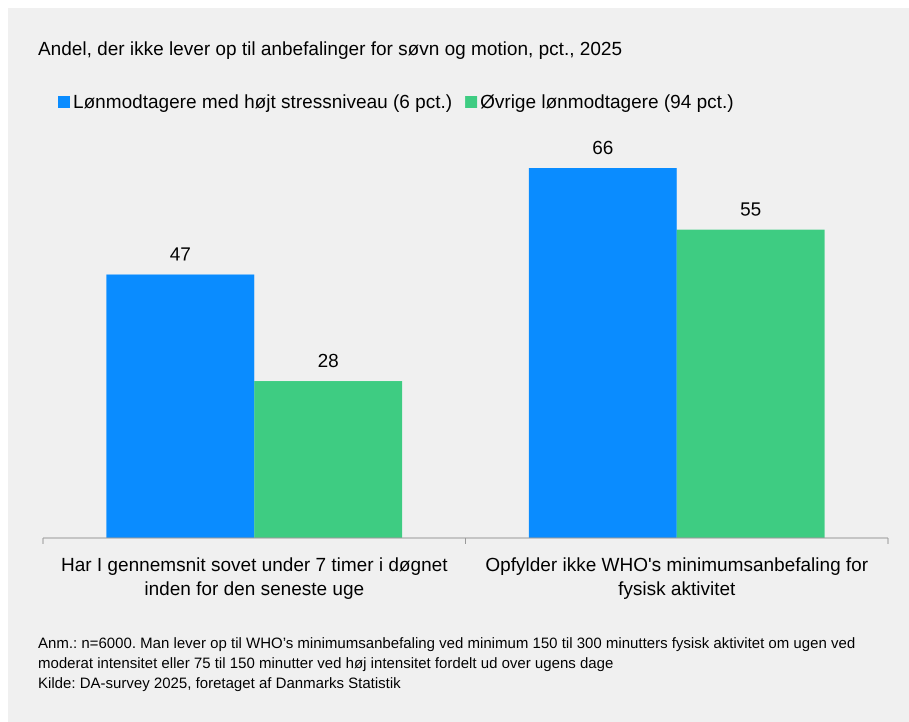 The image size is (909, 722). Describe the element at coordinates (677, 577) in the screenshot. I see `x-tick-label: Opfylder ikke WHO's minimumsanbefaling for fysisk aktivitet` at that location.